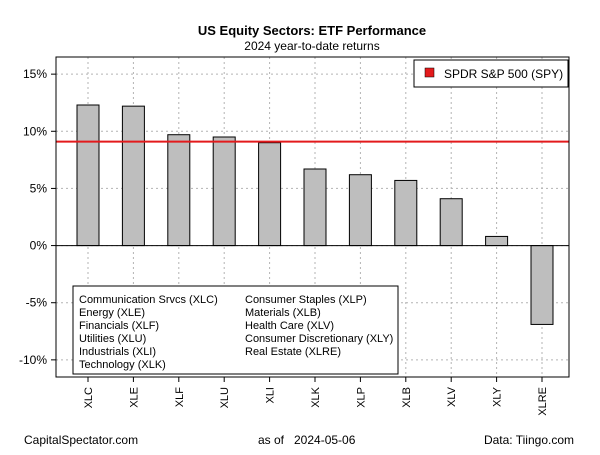 The height and width of the screenshot is (455, 600). I want to click on bar-xlf, so click(179, 190).